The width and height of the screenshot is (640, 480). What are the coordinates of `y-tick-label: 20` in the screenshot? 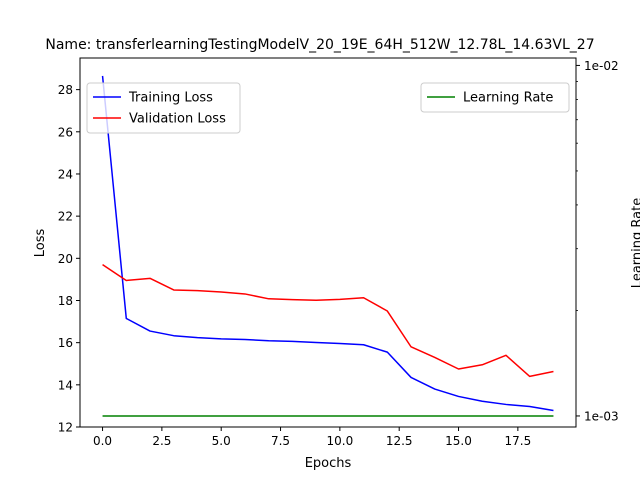 It's located at (65, 259).